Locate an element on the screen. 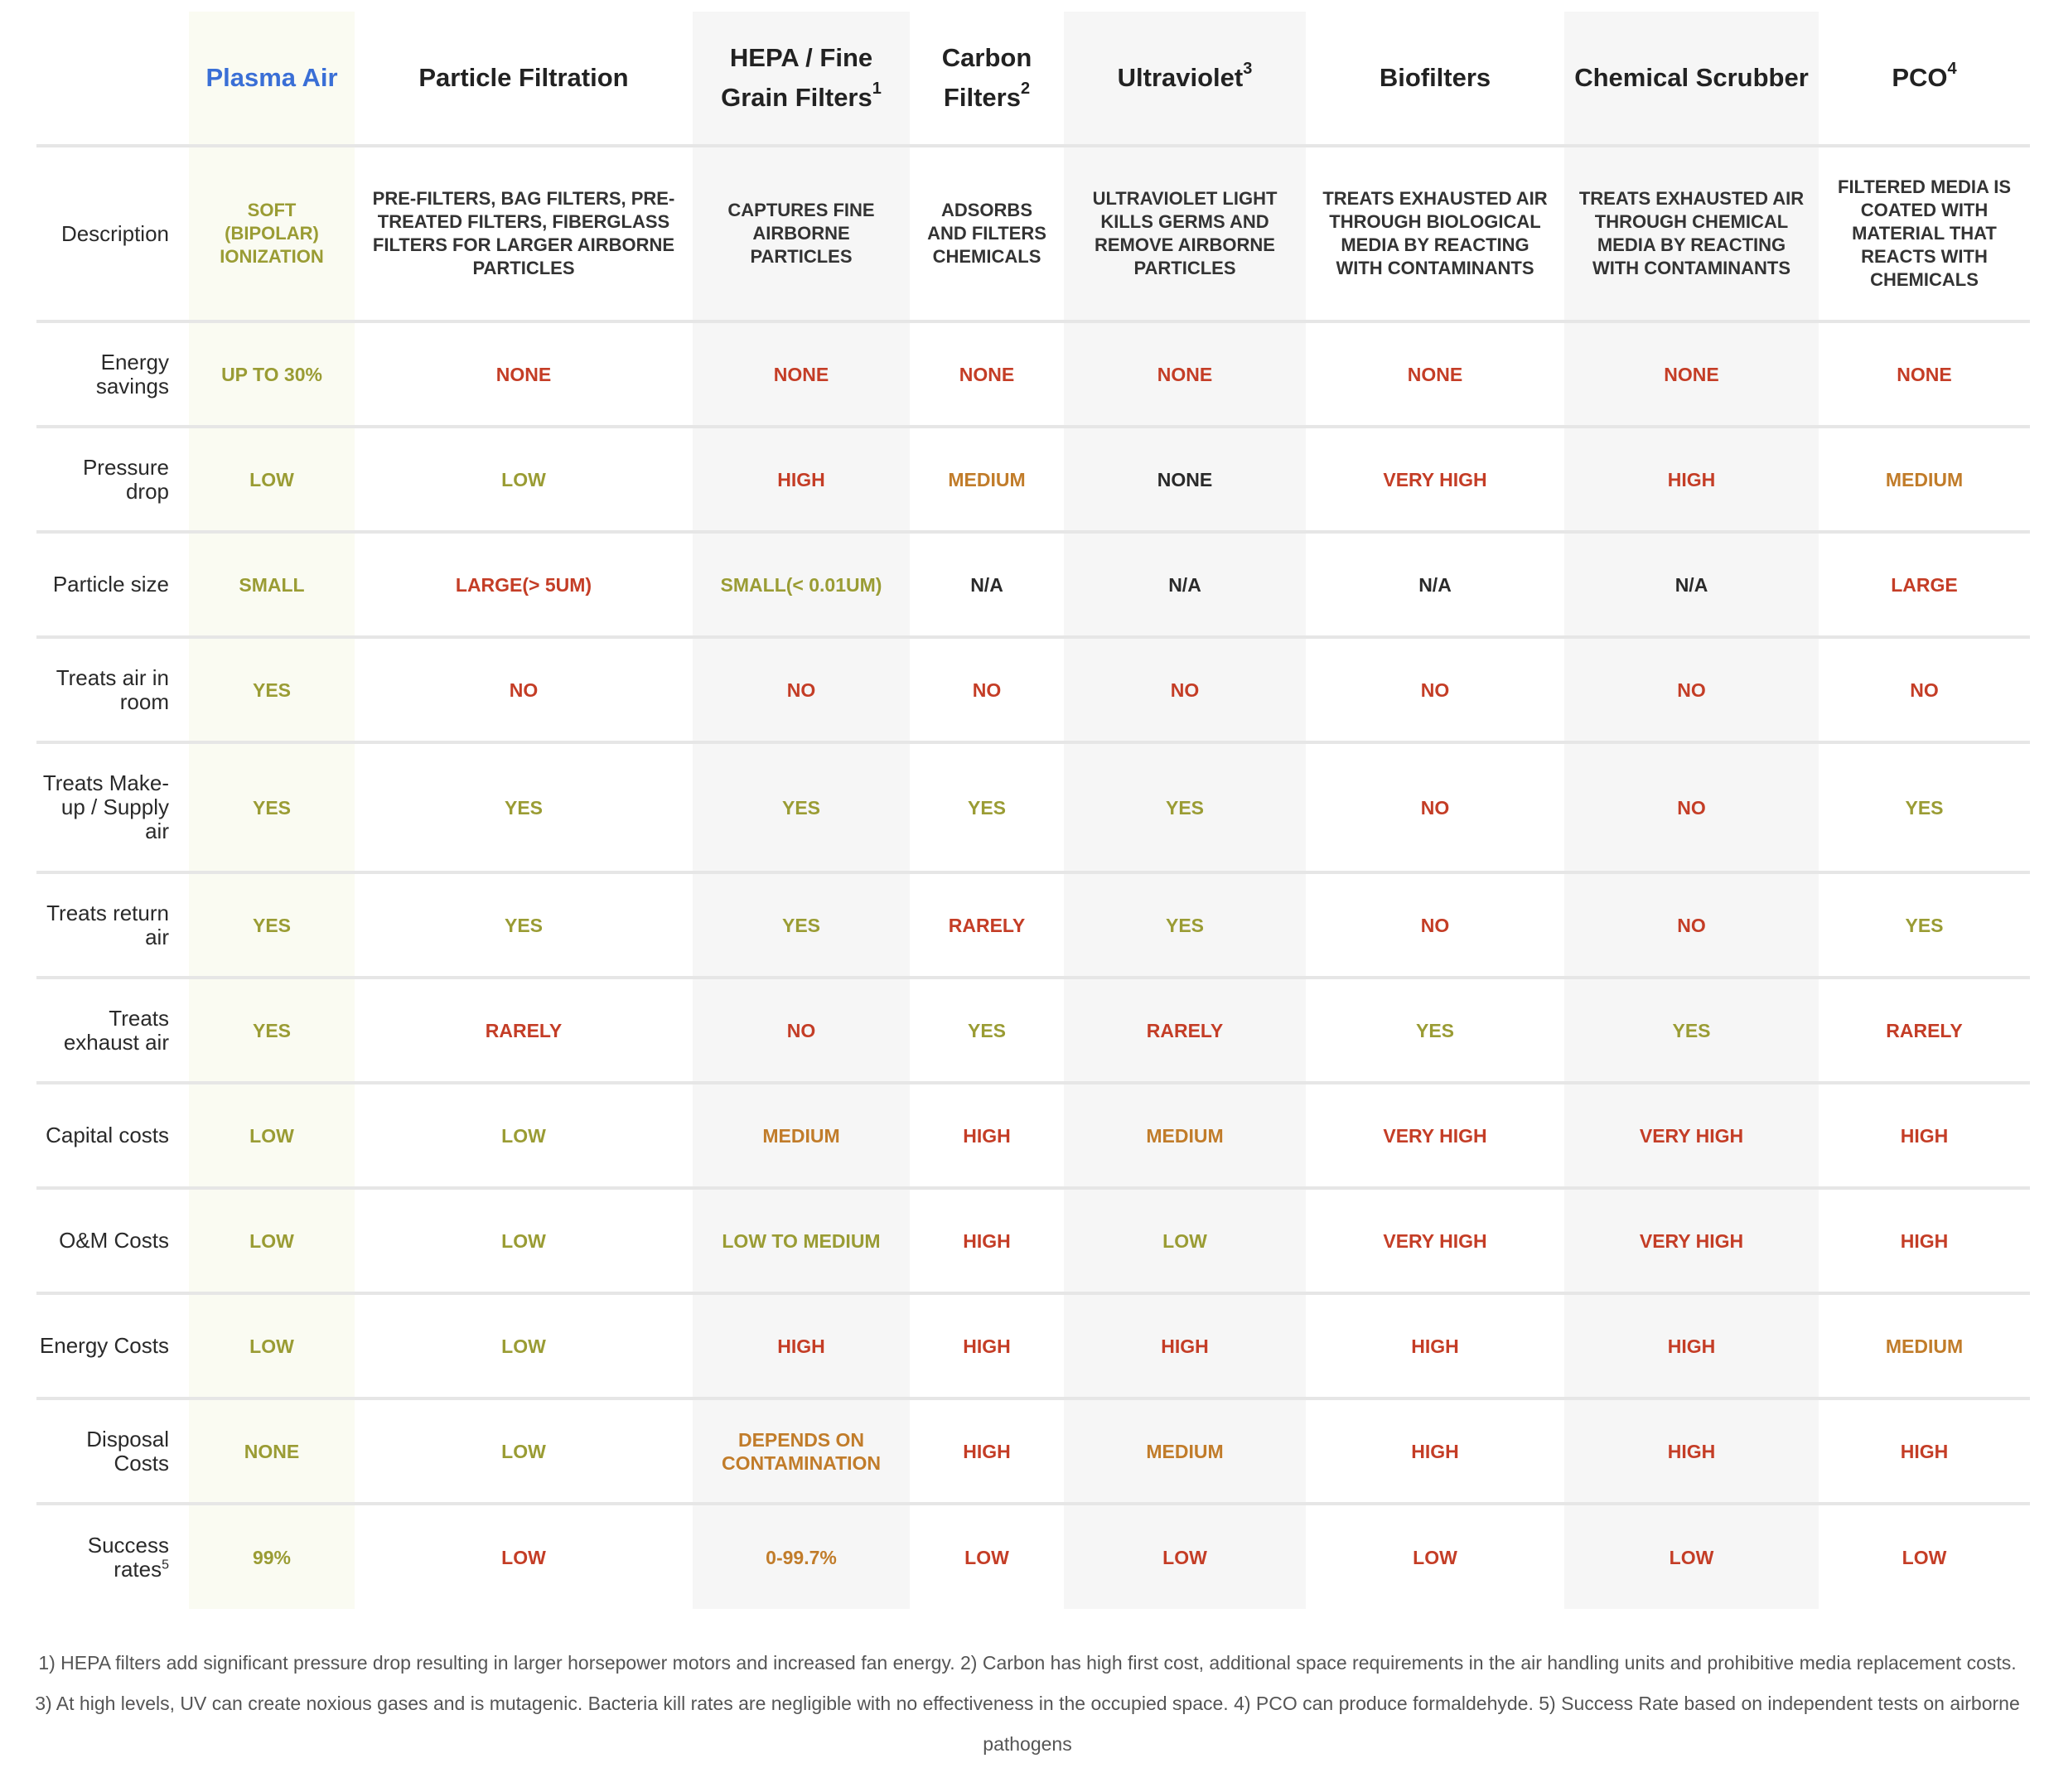 This screenshot has width=2049, height=1792. row-label-text: Success rates is located at coordinates (128, 1557).